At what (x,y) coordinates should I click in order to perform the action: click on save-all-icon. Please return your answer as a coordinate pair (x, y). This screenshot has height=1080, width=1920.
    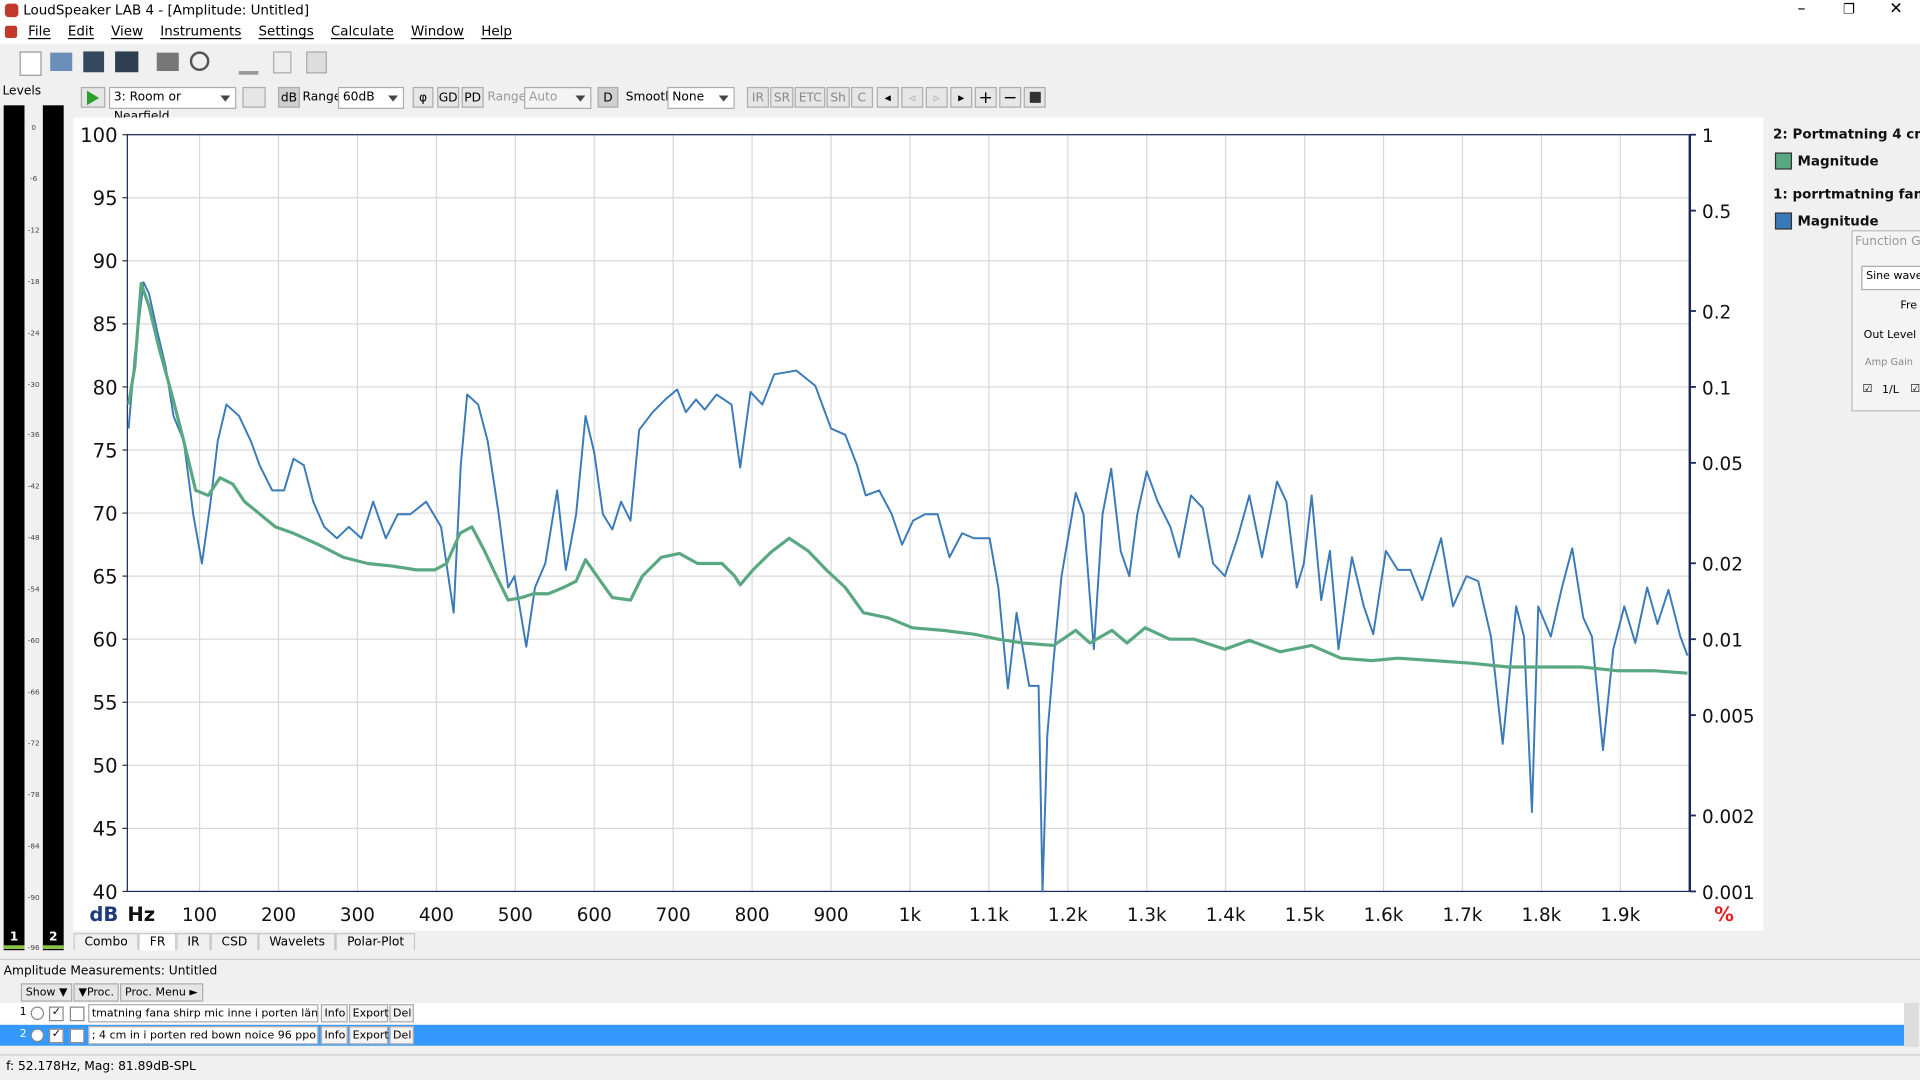
    Looking at the image, I should click on (127, 62).